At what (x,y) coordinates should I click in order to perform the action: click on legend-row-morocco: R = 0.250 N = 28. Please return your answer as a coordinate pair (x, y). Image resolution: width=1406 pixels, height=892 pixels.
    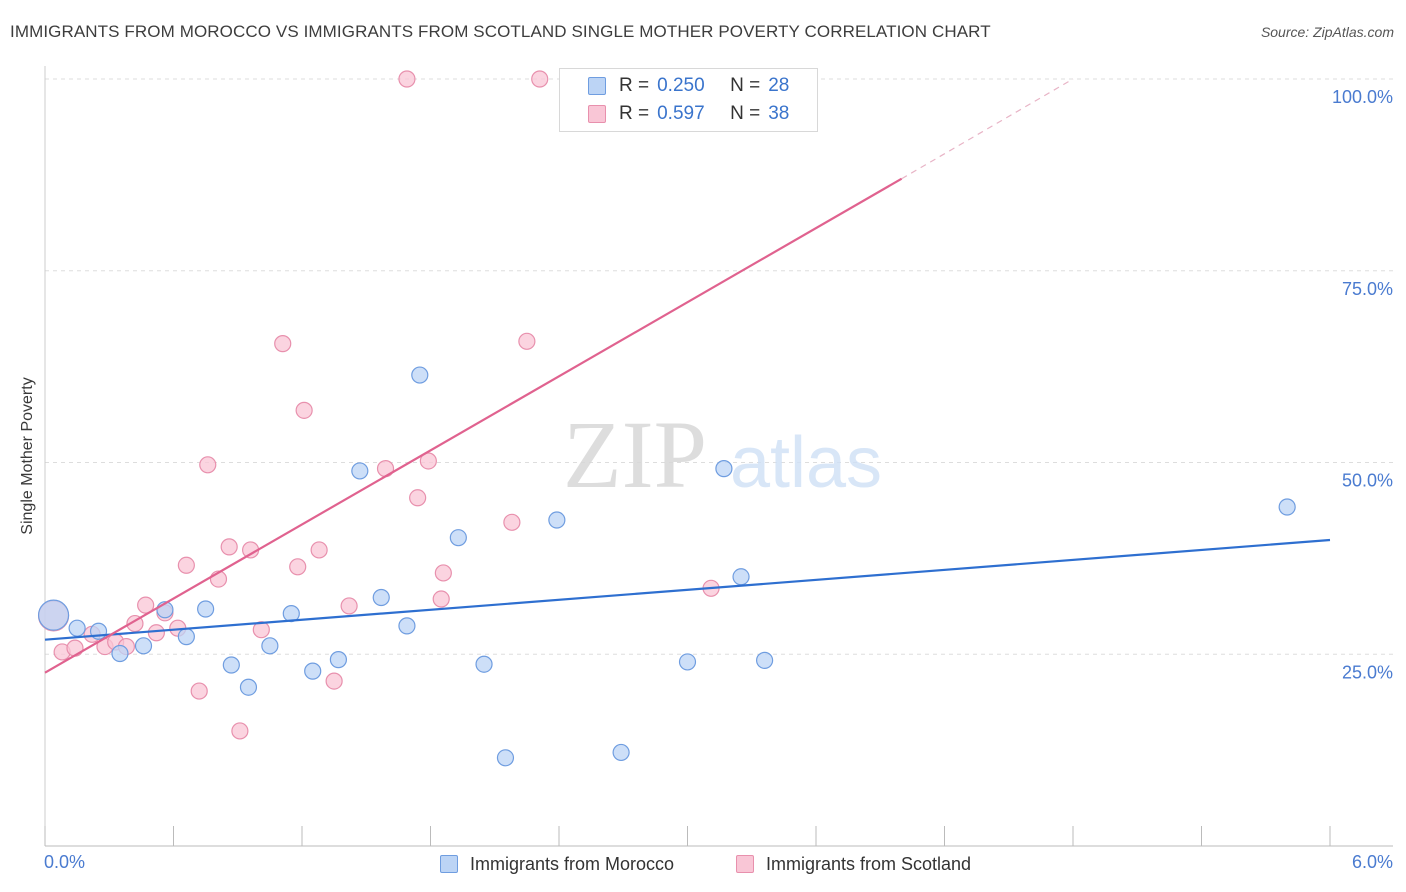
    Looking at the image, I should click on (704, 86).